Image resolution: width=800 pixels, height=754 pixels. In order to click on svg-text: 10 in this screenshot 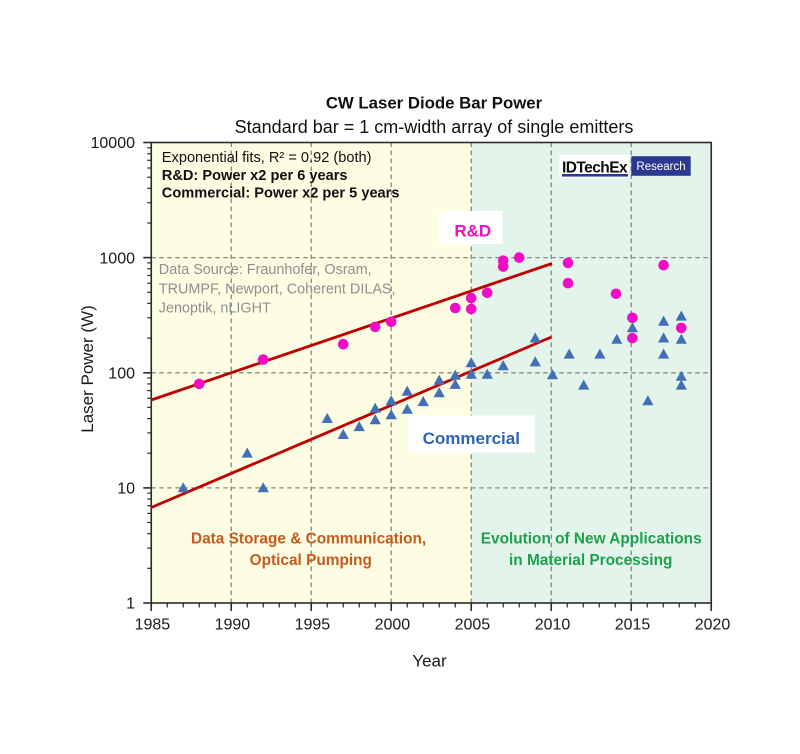, I will do `click(126, 489)`.